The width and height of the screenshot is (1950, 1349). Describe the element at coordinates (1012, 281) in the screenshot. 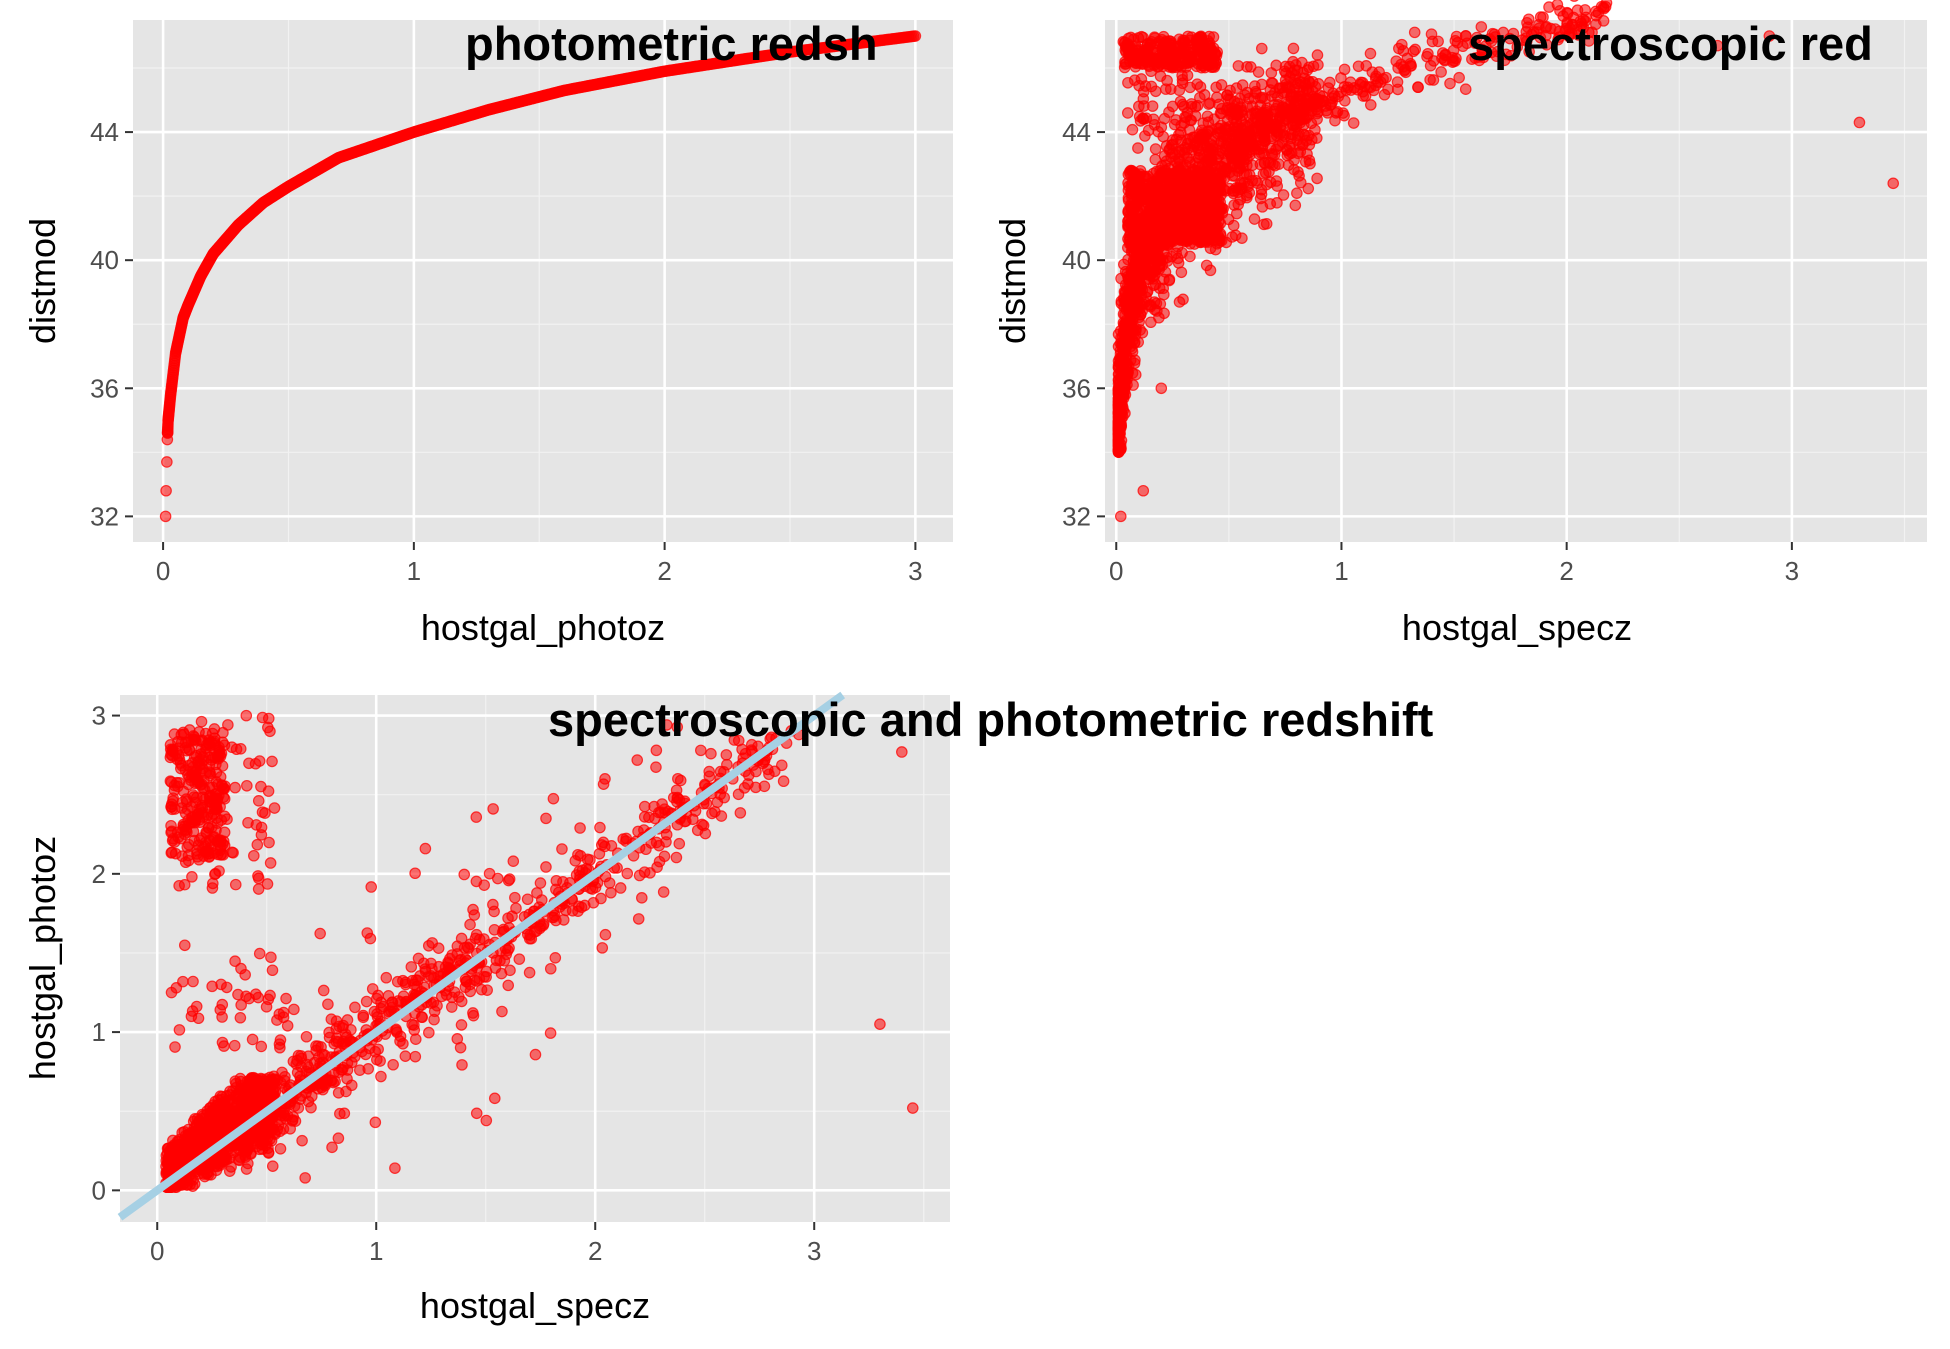

I see `ylabel-2: distmod` at that location.